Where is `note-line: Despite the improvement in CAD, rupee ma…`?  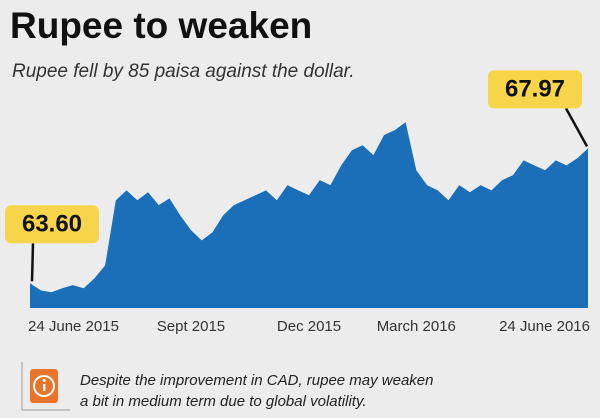
note-line: Despite the improvement in CAD, rupee ma… is located at coordinates (257, 380).